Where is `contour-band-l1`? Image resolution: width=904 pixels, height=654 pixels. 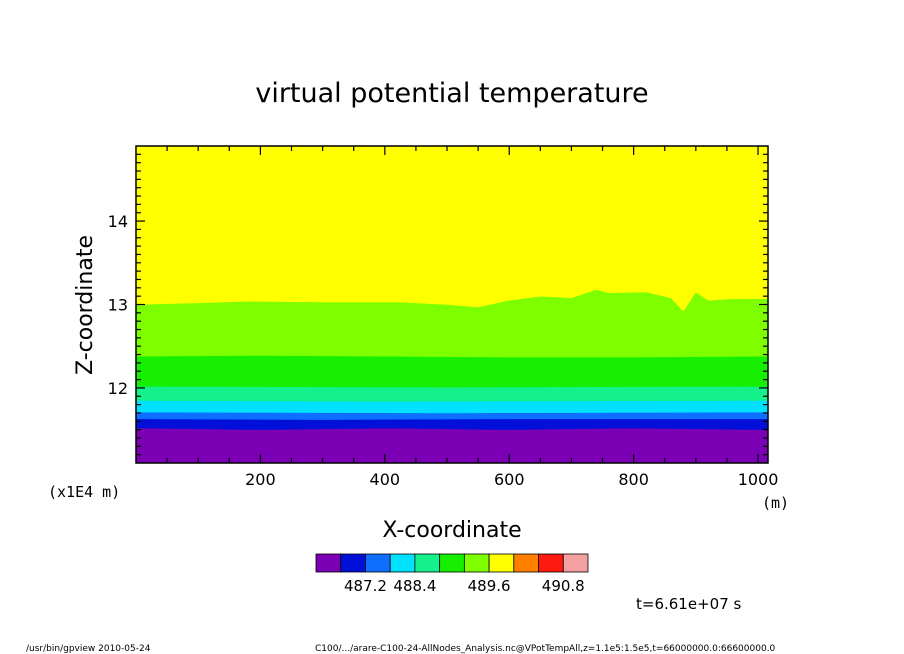
contour-band-l1 is located at coordinates (452, 445).